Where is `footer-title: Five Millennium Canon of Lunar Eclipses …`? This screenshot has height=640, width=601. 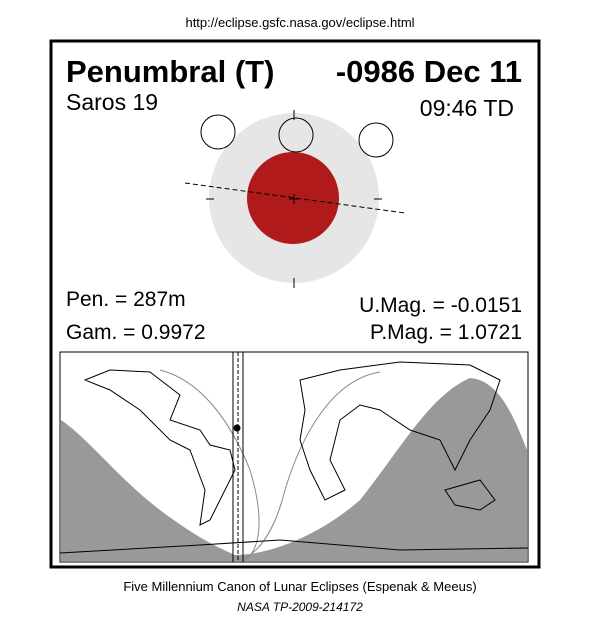
footer-title: Five Millennium Canon of Lunar Eclipses … is located at coordinates (299, 586).